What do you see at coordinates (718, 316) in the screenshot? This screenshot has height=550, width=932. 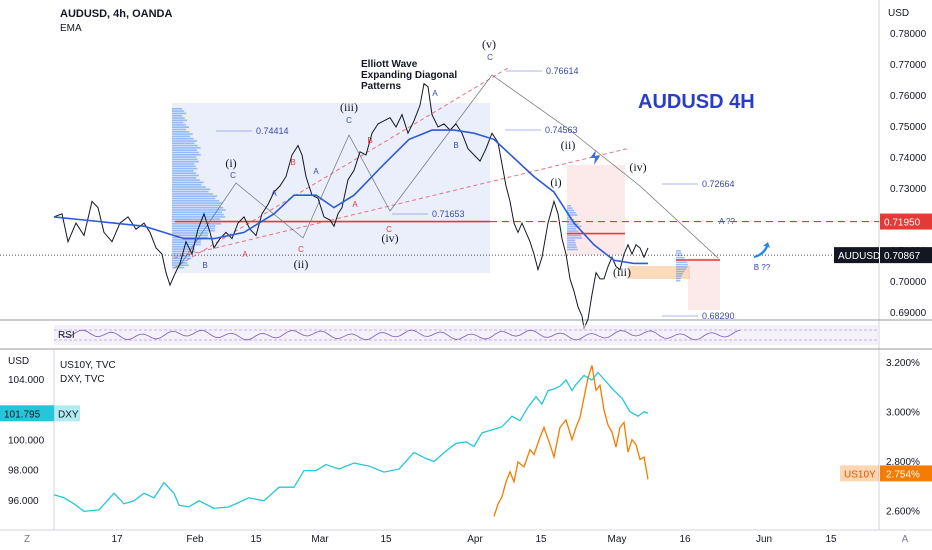 I see `price-callout: 0.68290` at bounding box center [718, 316].